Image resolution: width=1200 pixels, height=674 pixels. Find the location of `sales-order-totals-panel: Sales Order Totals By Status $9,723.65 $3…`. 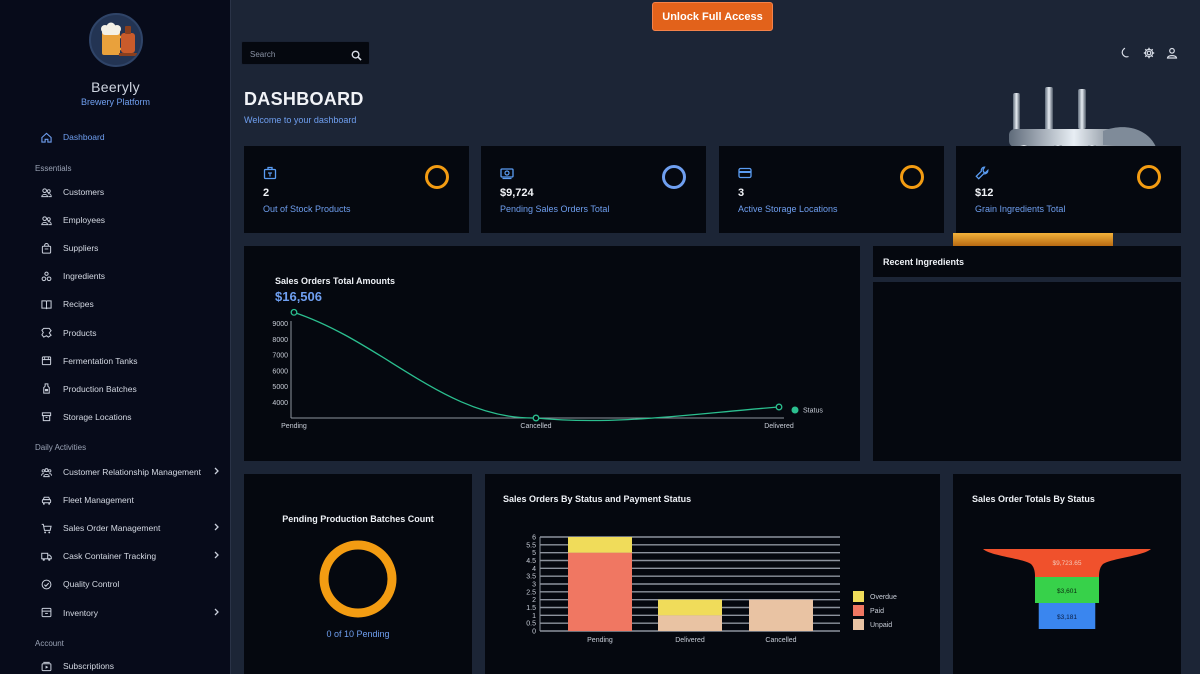

sales-order-totals-panel: Sales Order Totals By Status $9,723.65 $3… is located at coordinates (1067, 574).